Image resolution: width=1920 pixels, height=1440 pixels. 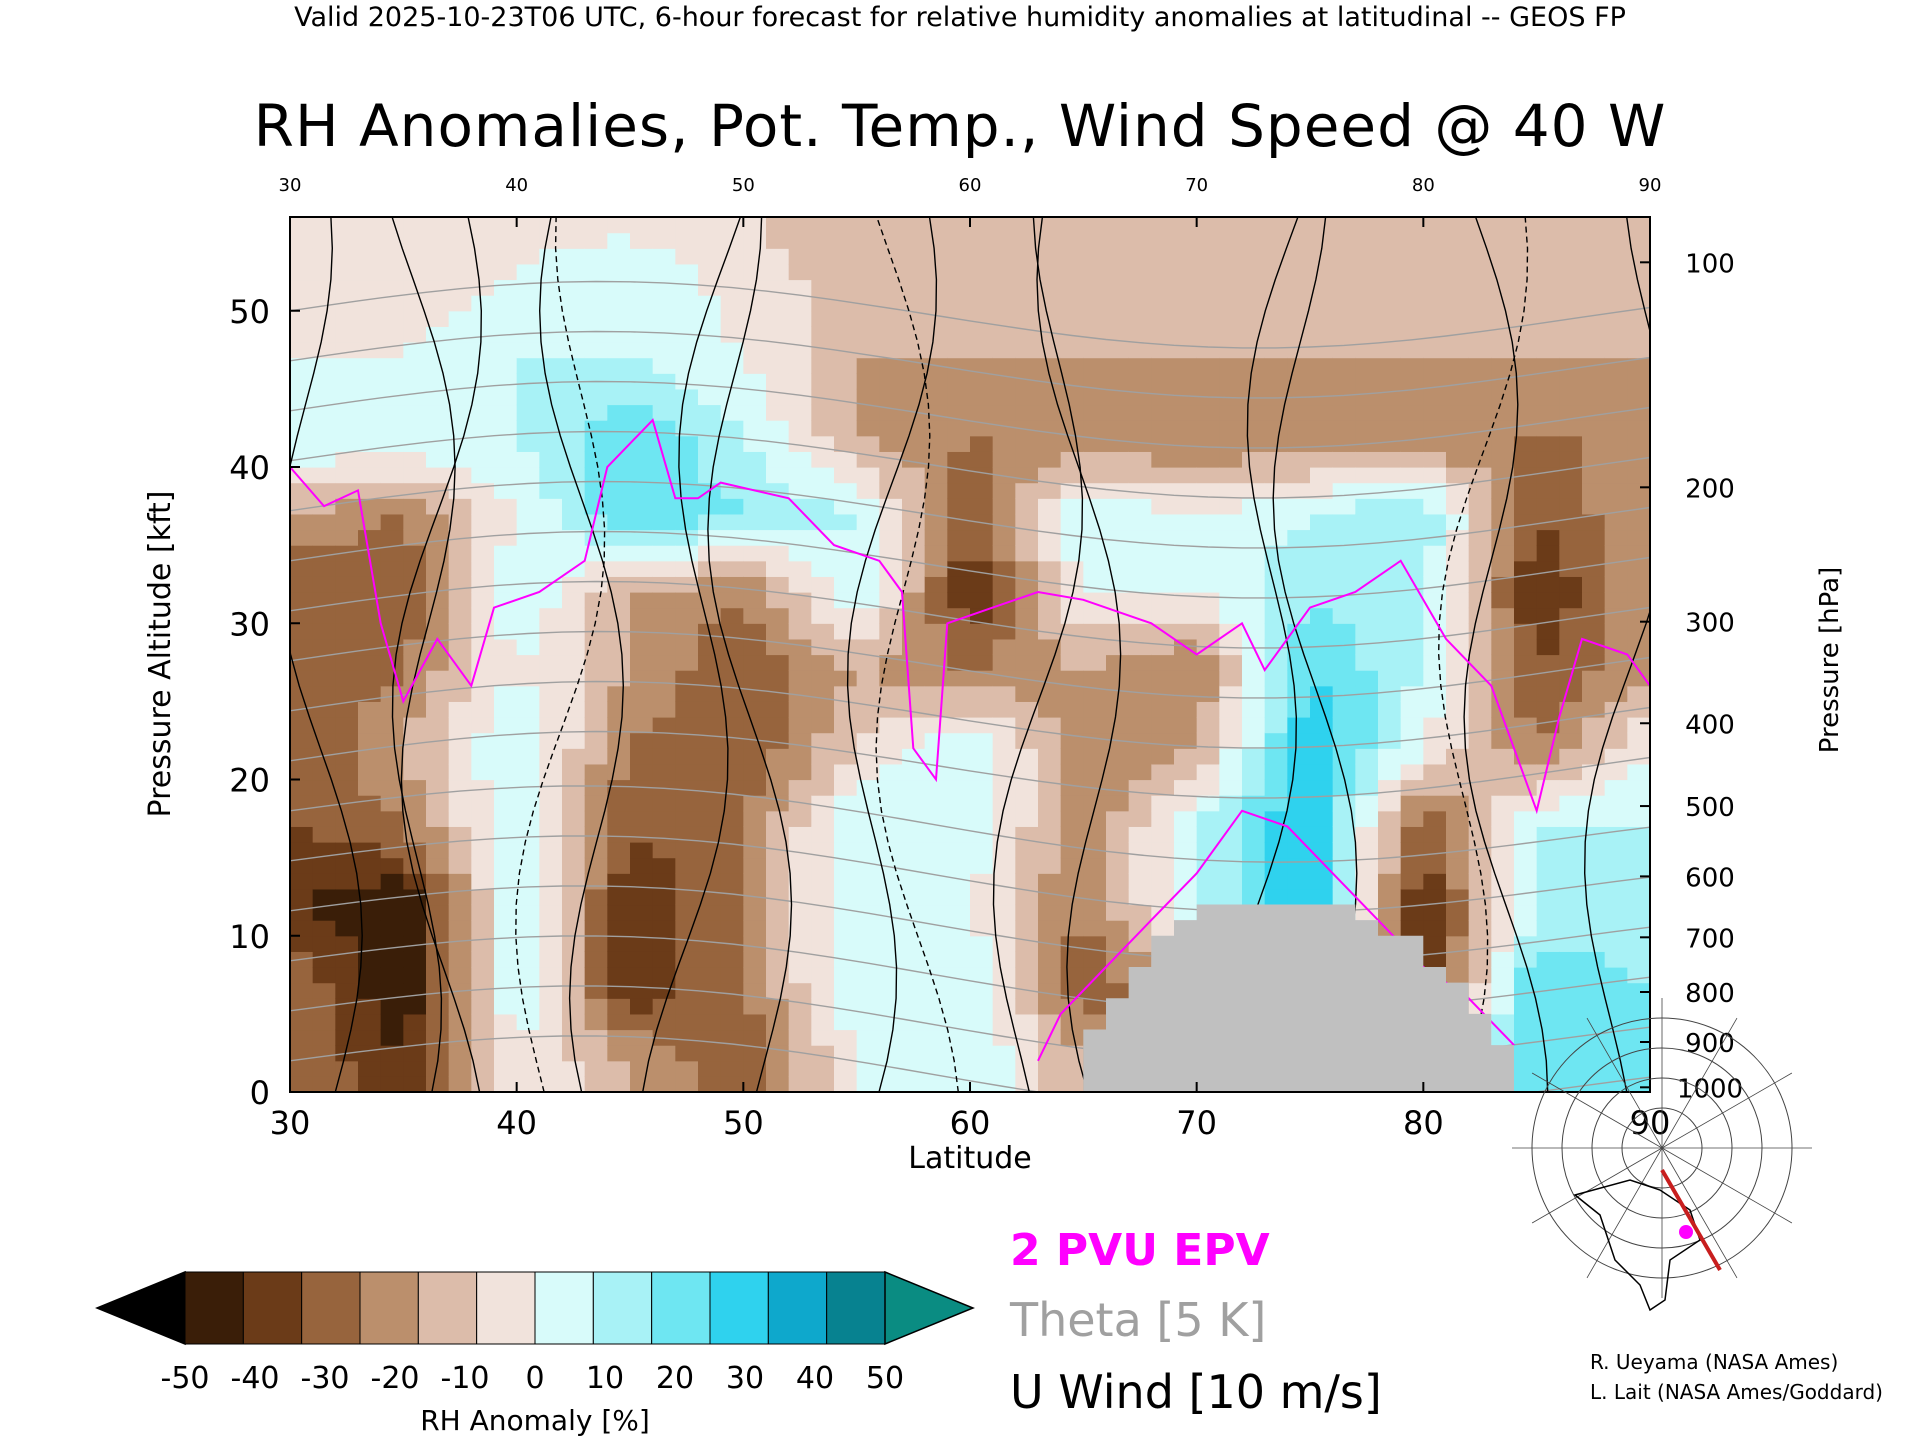 I want to click on legend-u-wind: U Wind [10 m/s], so click(x=1196, y=1392).